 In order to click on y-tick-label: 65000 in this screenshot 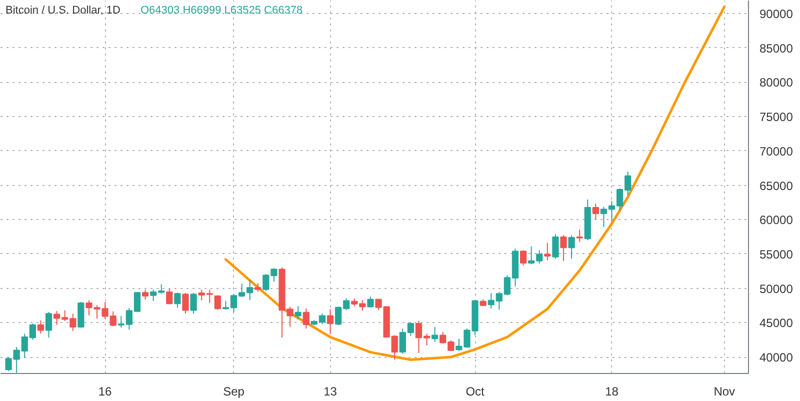, I will do `click(777, 185)`.